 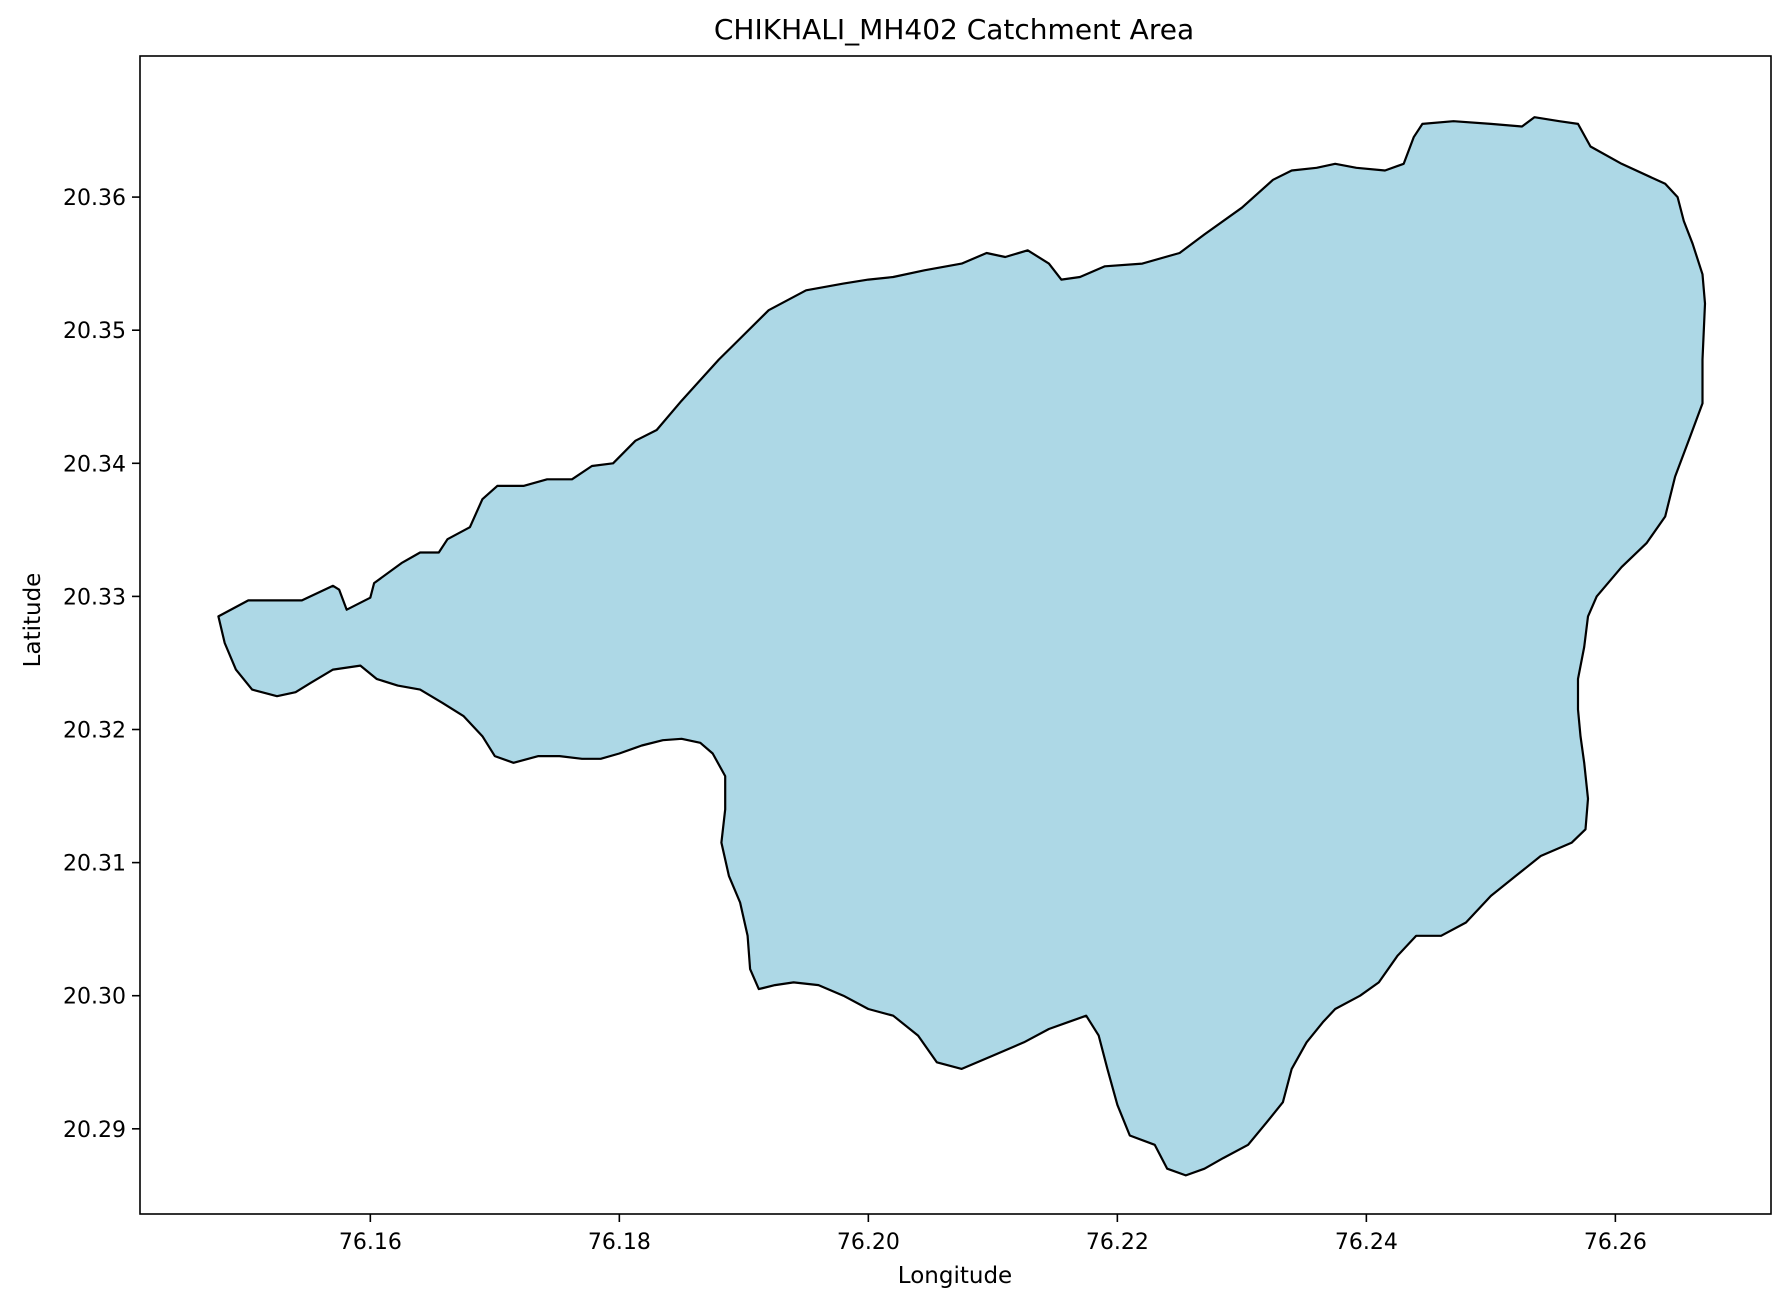 What do you see at coordinates (1366, 1242) in the screenshot?
I see `x-tick-label: 76.24` at bounding box center [1366, 1242].